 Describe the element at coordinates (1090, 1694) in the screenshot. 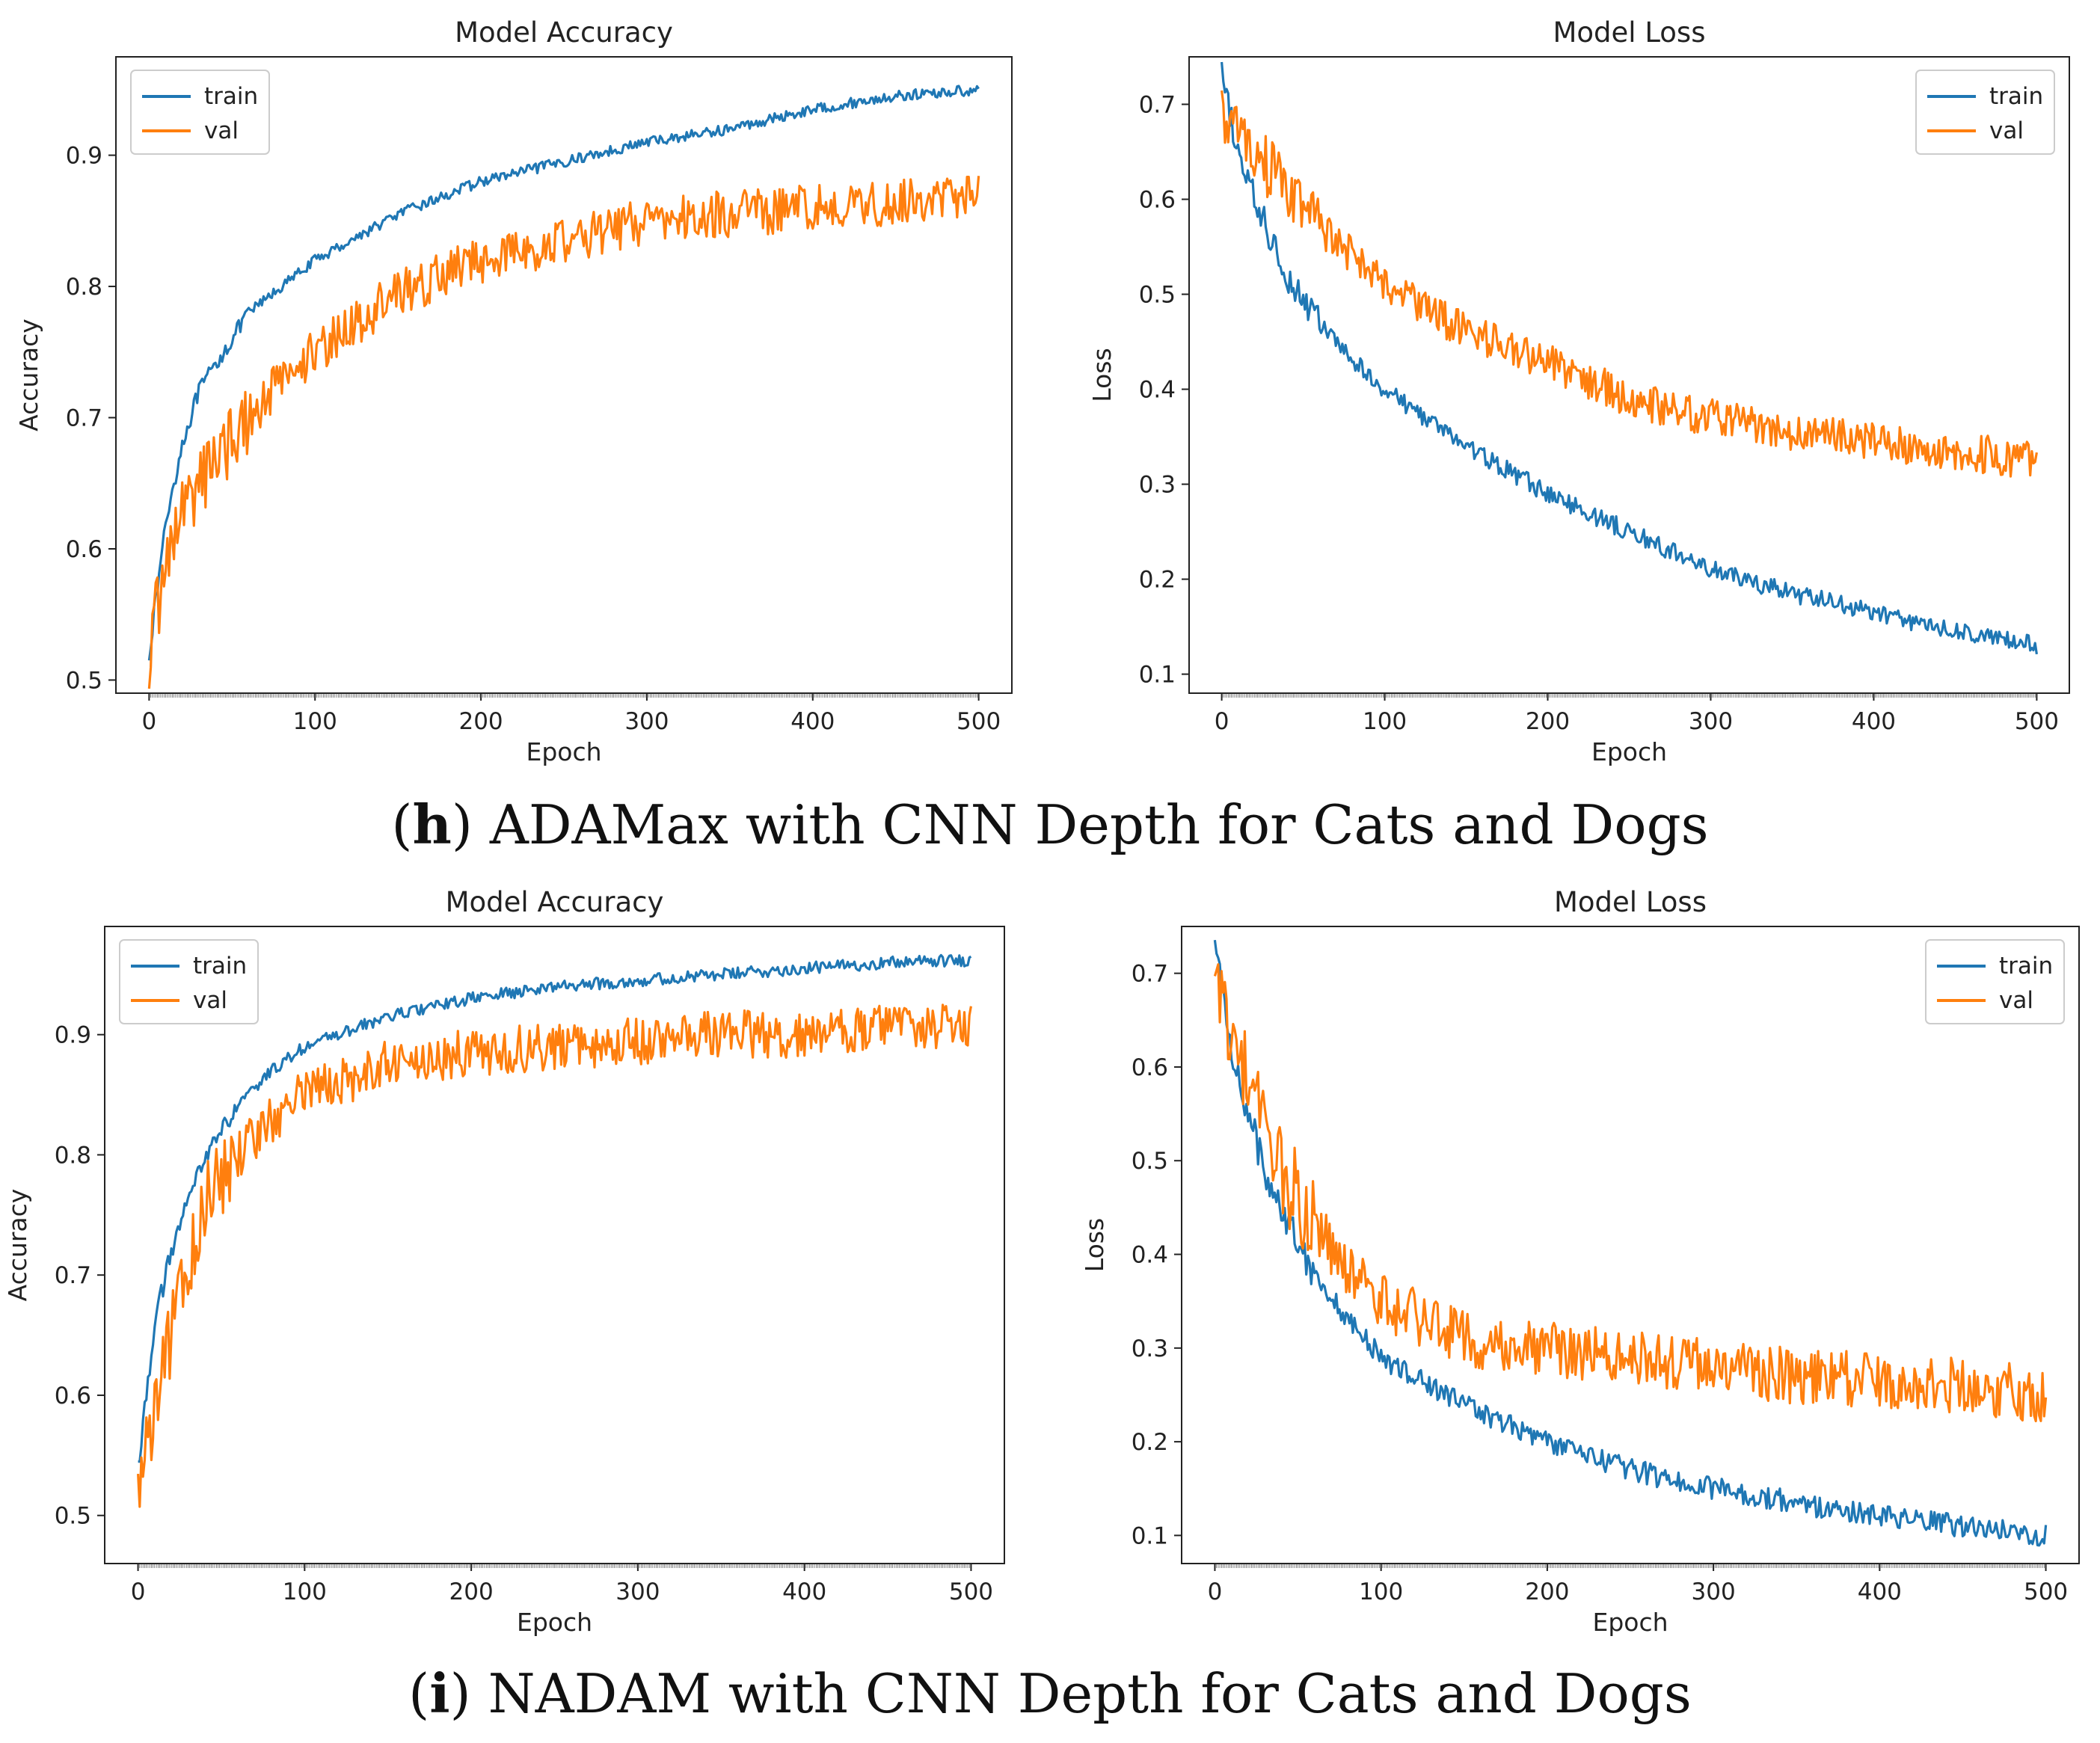

I see `caption-i-text: NADAM with CNN Depth for Cats and Dogs` at that location.